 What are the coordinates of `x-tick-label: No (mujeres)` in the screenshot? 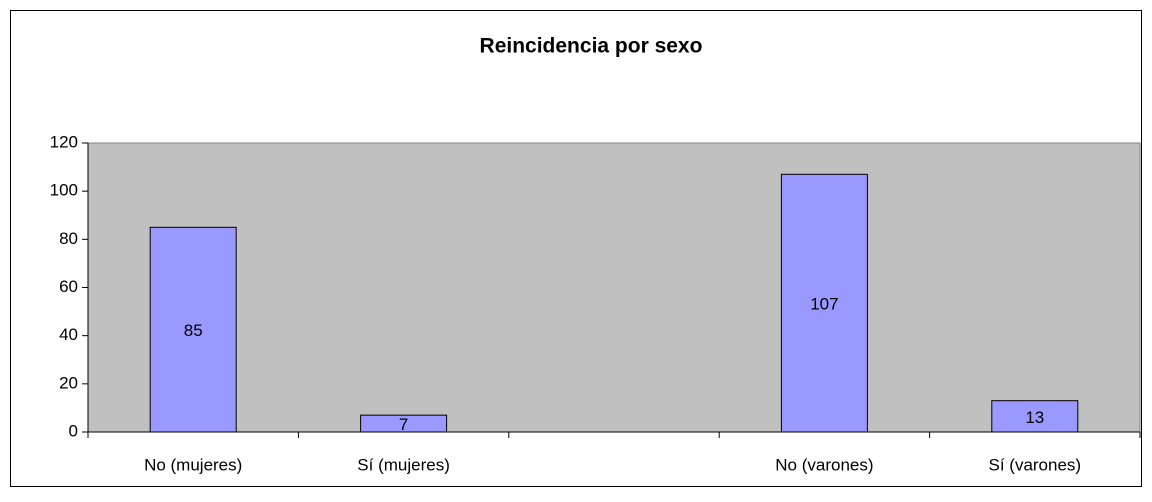 It's located at (193, 464).